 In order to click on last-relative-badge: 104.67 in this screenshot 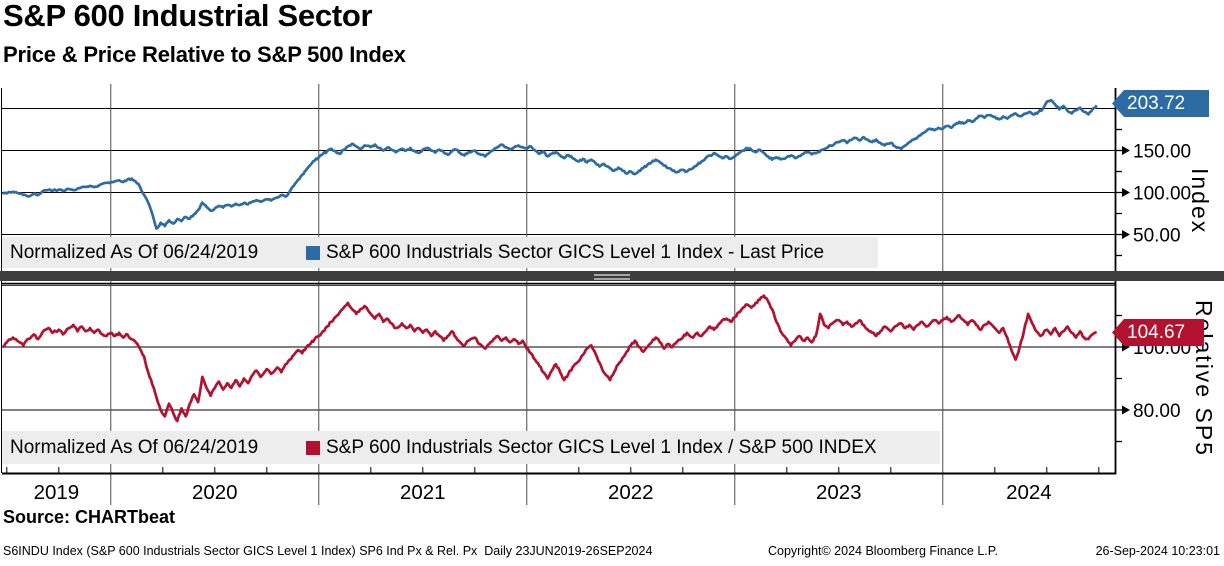, I will do `click(1158, 332)`.